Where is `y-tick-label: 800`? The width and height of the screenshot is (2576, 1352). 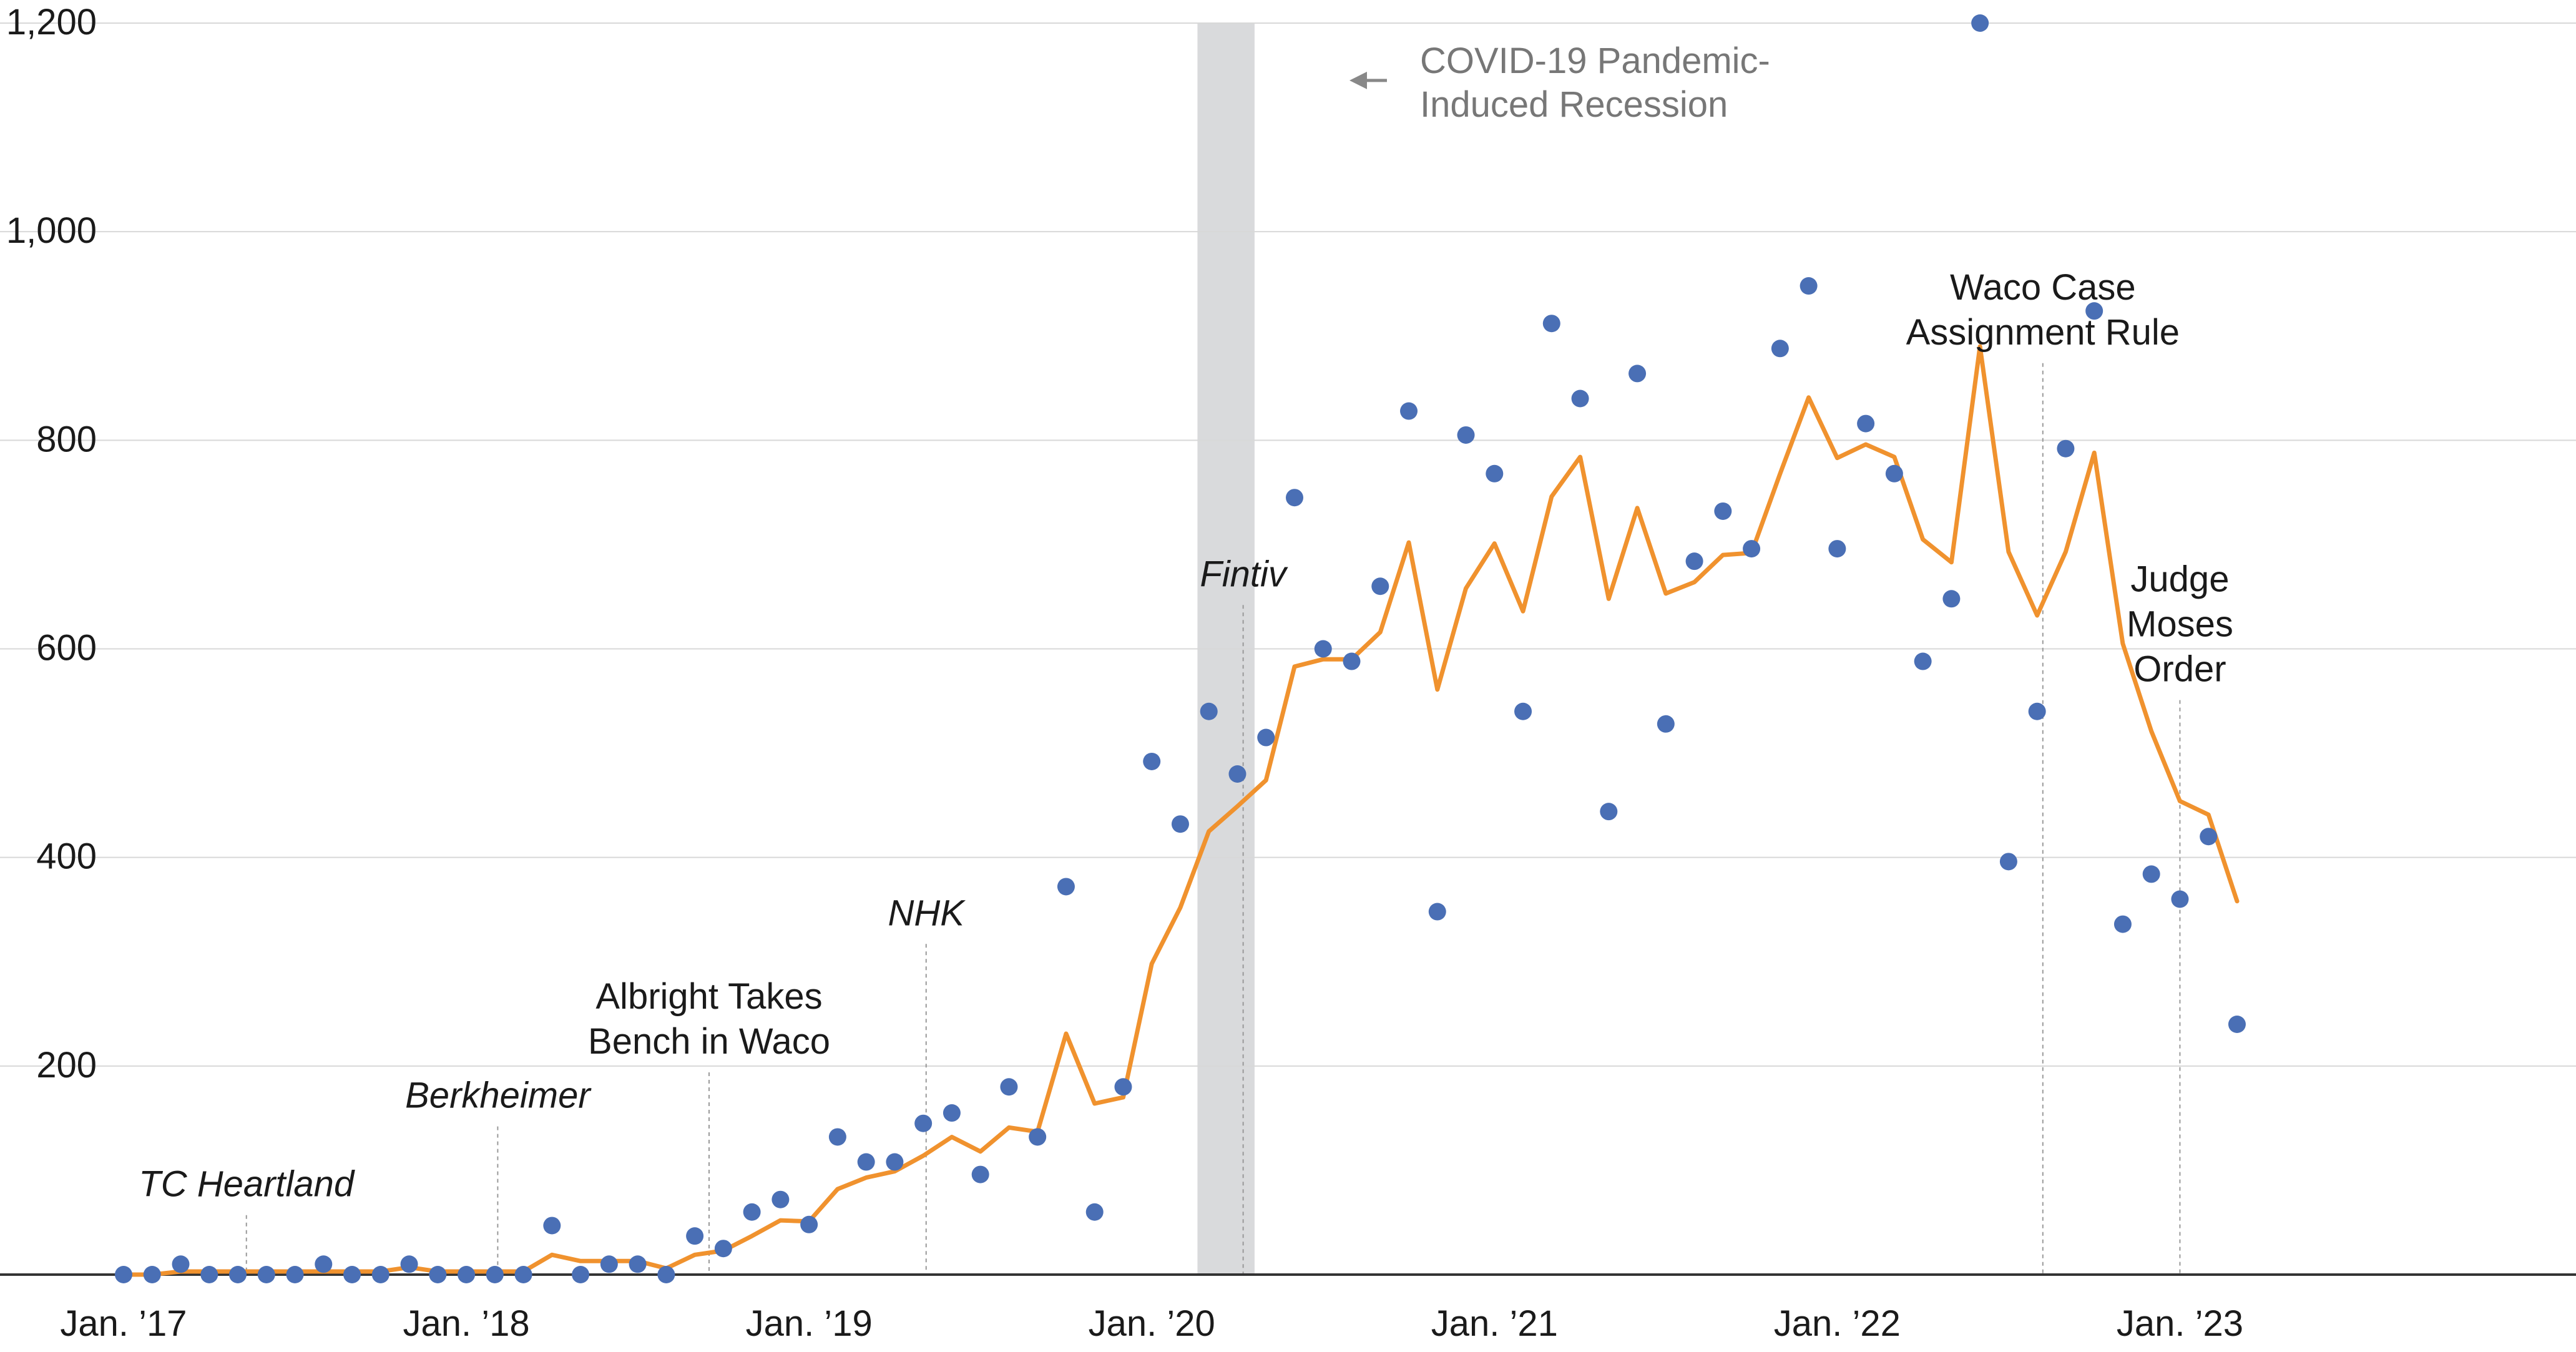 y-tick-label: 800 is located at coordinates (66, 439).